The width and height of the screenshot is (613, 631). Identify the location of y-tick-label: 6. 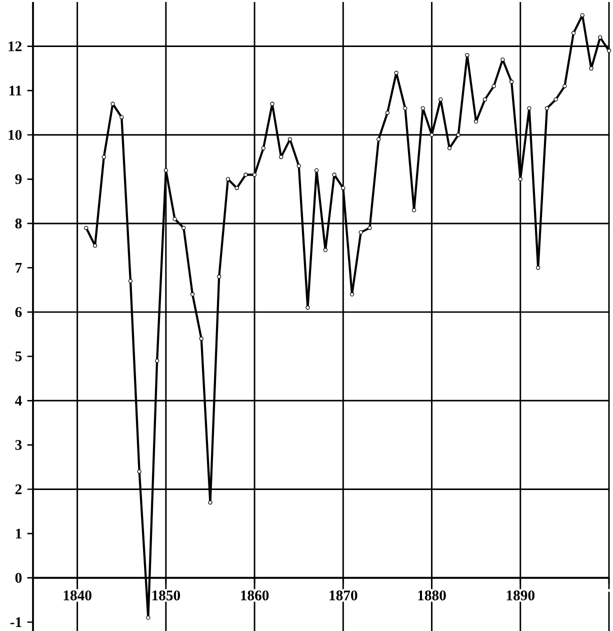
(18, 312).